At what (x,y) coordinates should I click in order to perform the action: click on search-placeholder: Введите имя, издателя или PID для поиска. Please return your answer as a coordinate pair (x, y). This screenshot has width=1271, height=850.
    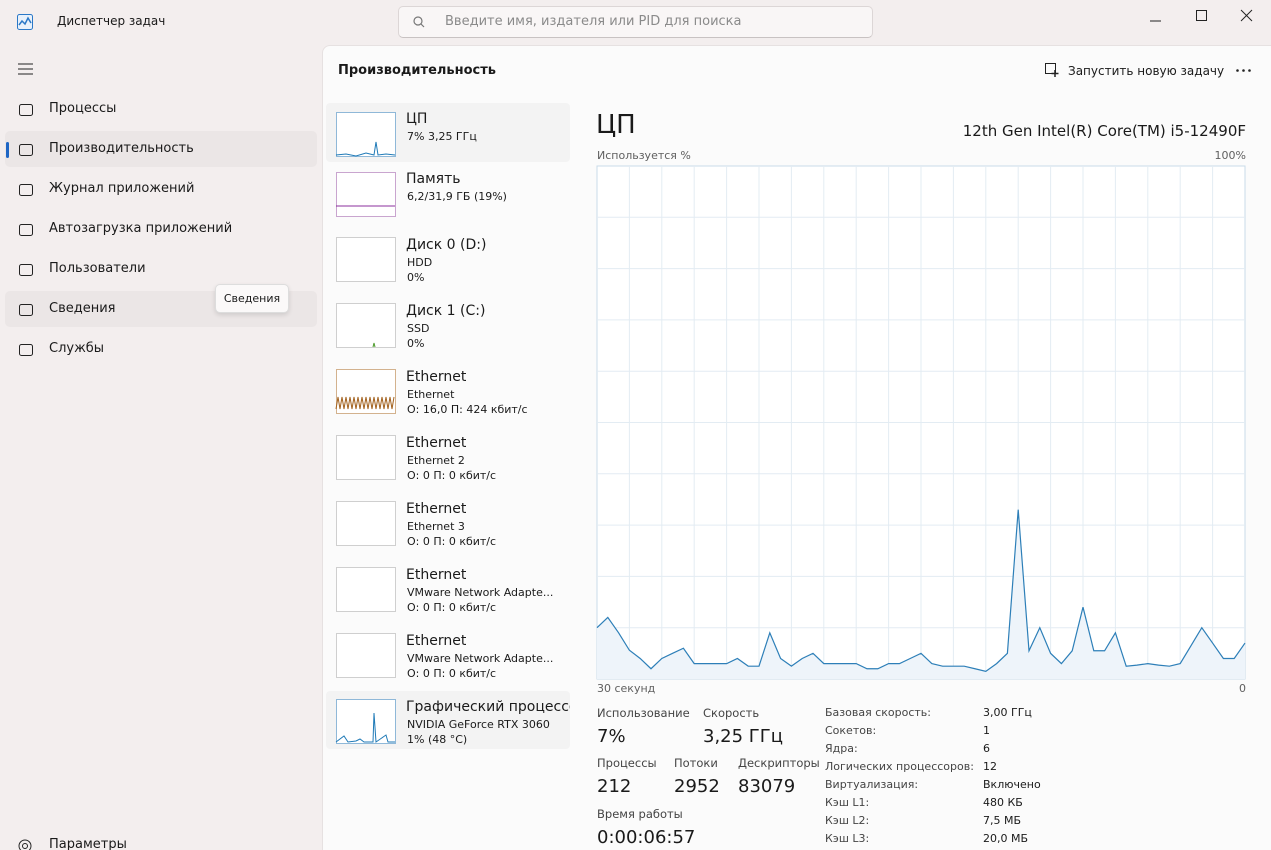
    Looking at the image, I should click on (593, 21).